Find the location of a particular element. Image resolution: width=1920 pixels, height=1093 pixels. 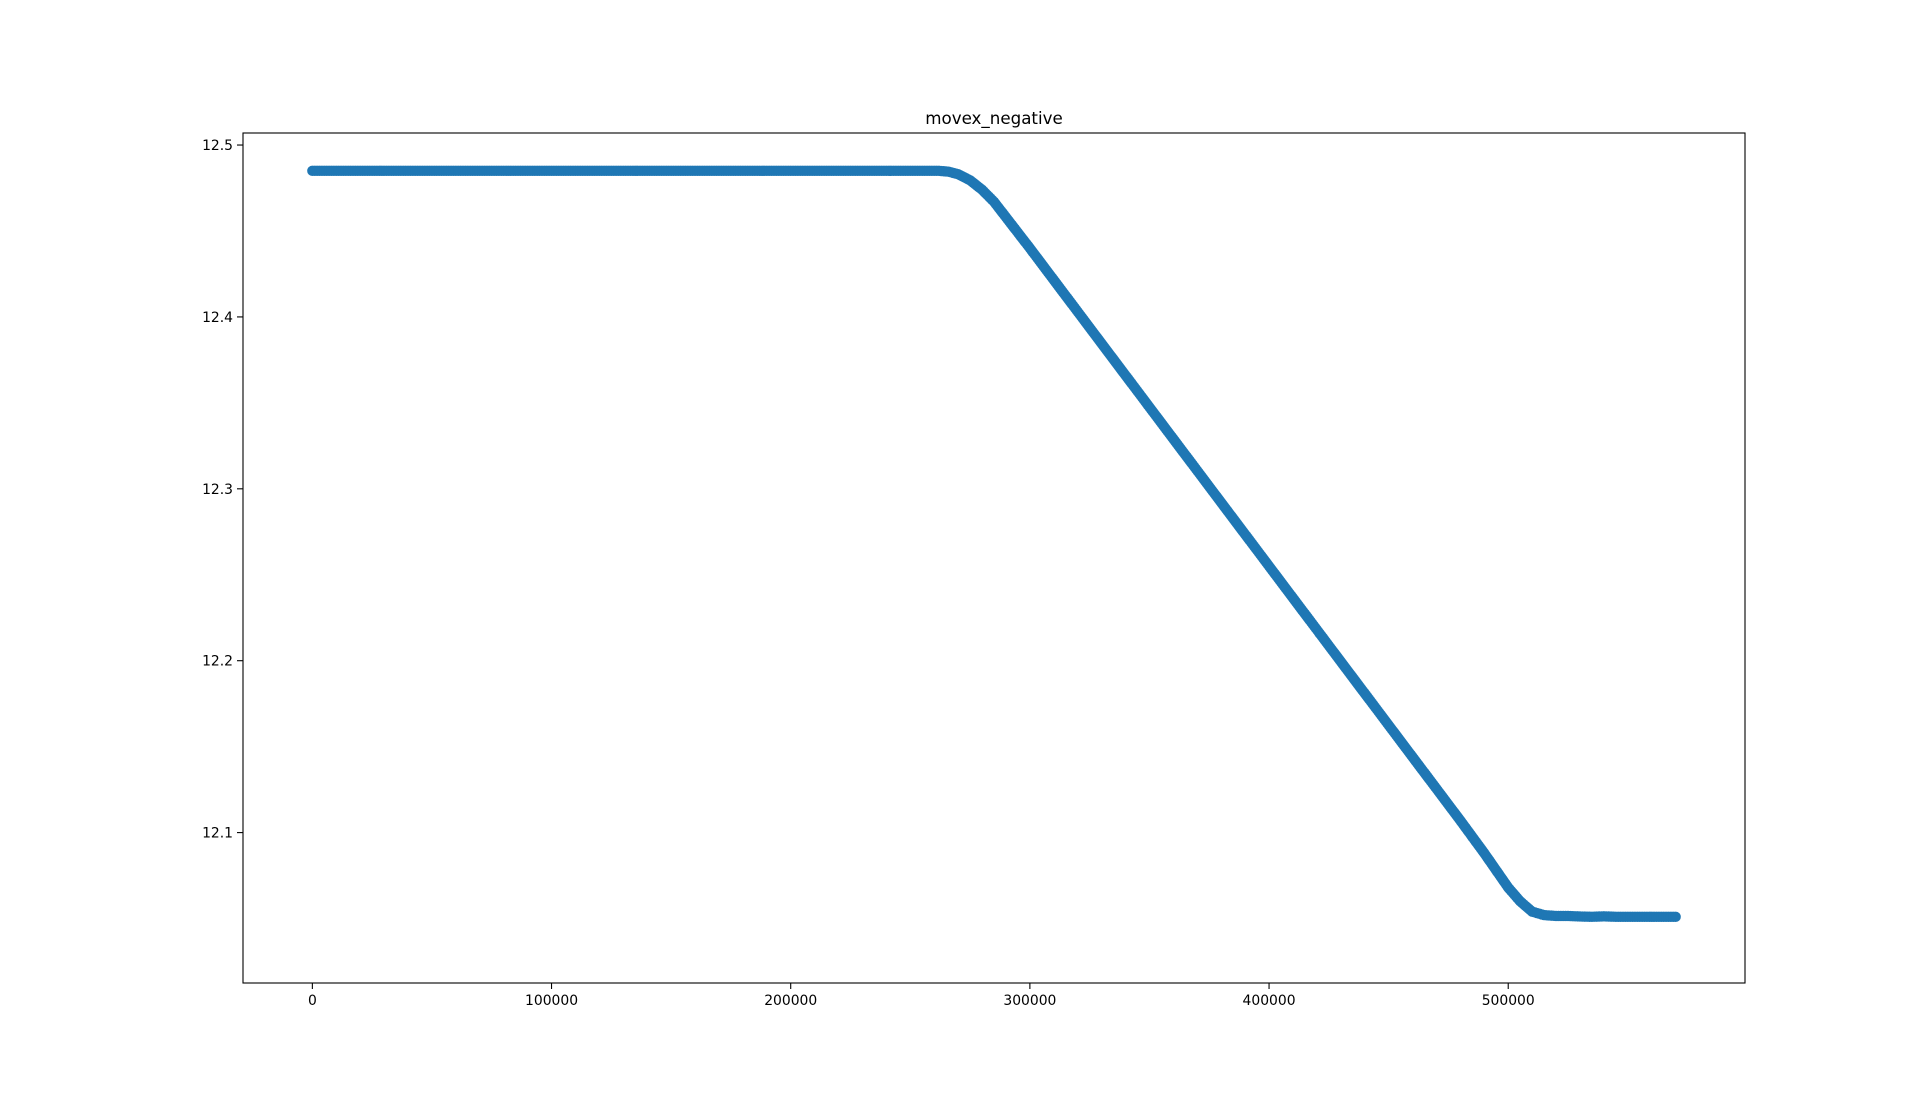

y-axis: 12.1 12.2 12.3 12.4 12.5 is located at coordinates (222, 490).